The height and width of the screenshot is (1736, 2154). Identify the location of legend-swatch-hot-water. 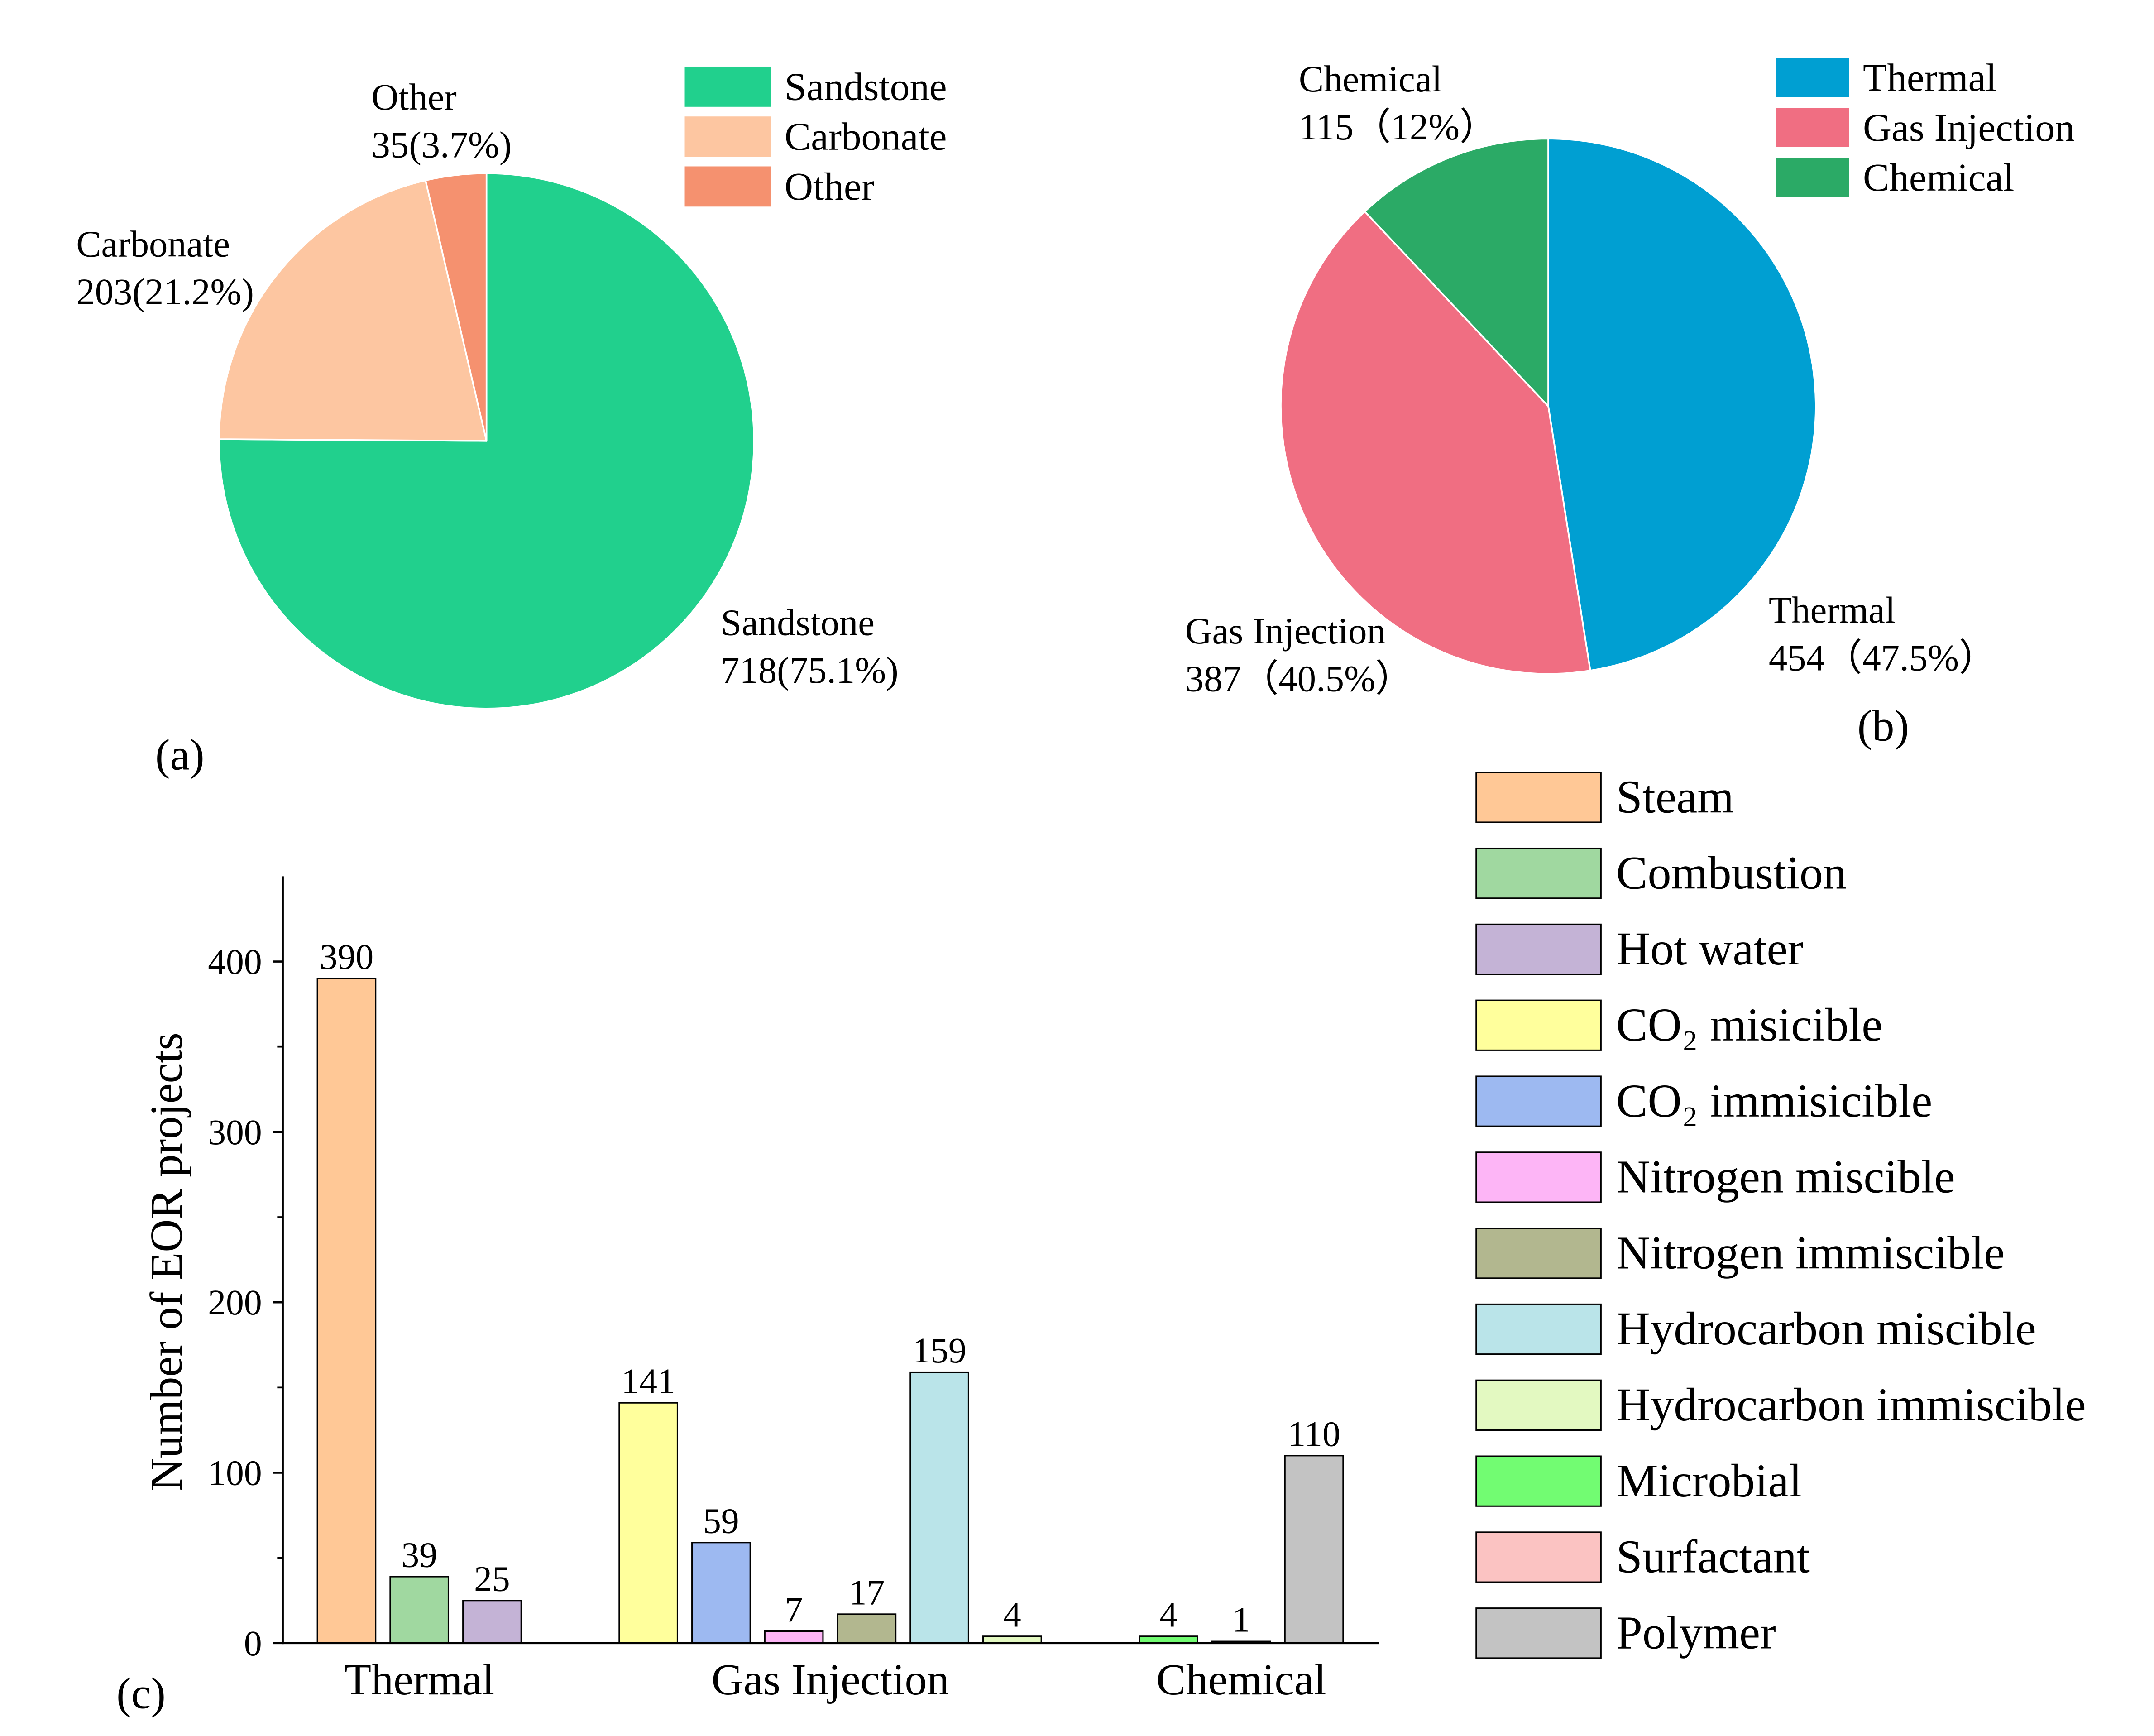
(1538, 949).